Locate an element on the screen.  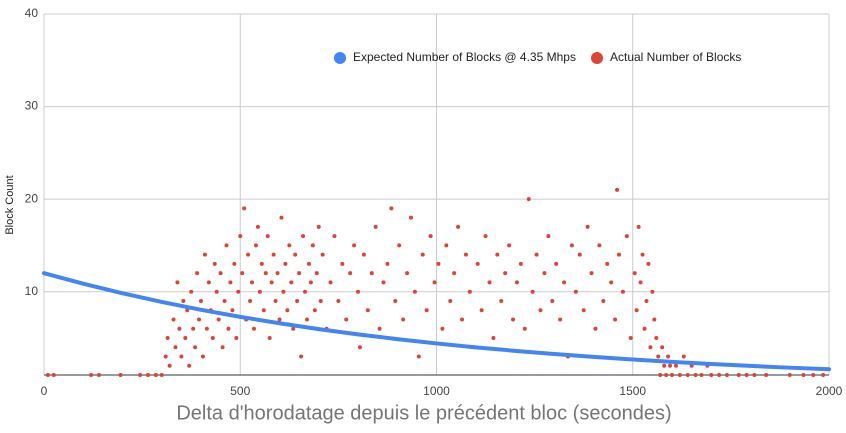
y-tick-label: 30 is located at coordinates (32, 106).